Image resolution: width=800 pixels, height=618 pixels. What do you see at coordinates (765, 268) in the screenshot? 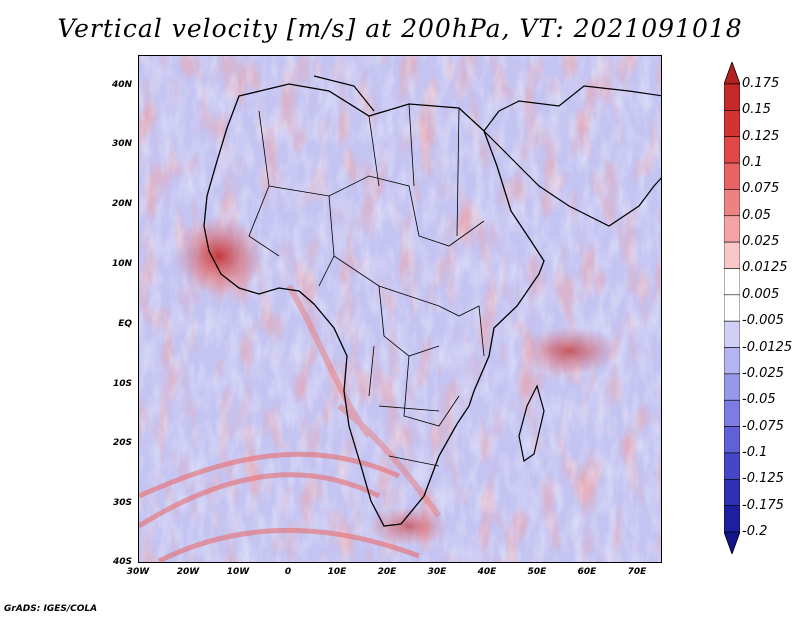
I see `colorbar-level-label: 0.0125` at bounding box center [765, 268].